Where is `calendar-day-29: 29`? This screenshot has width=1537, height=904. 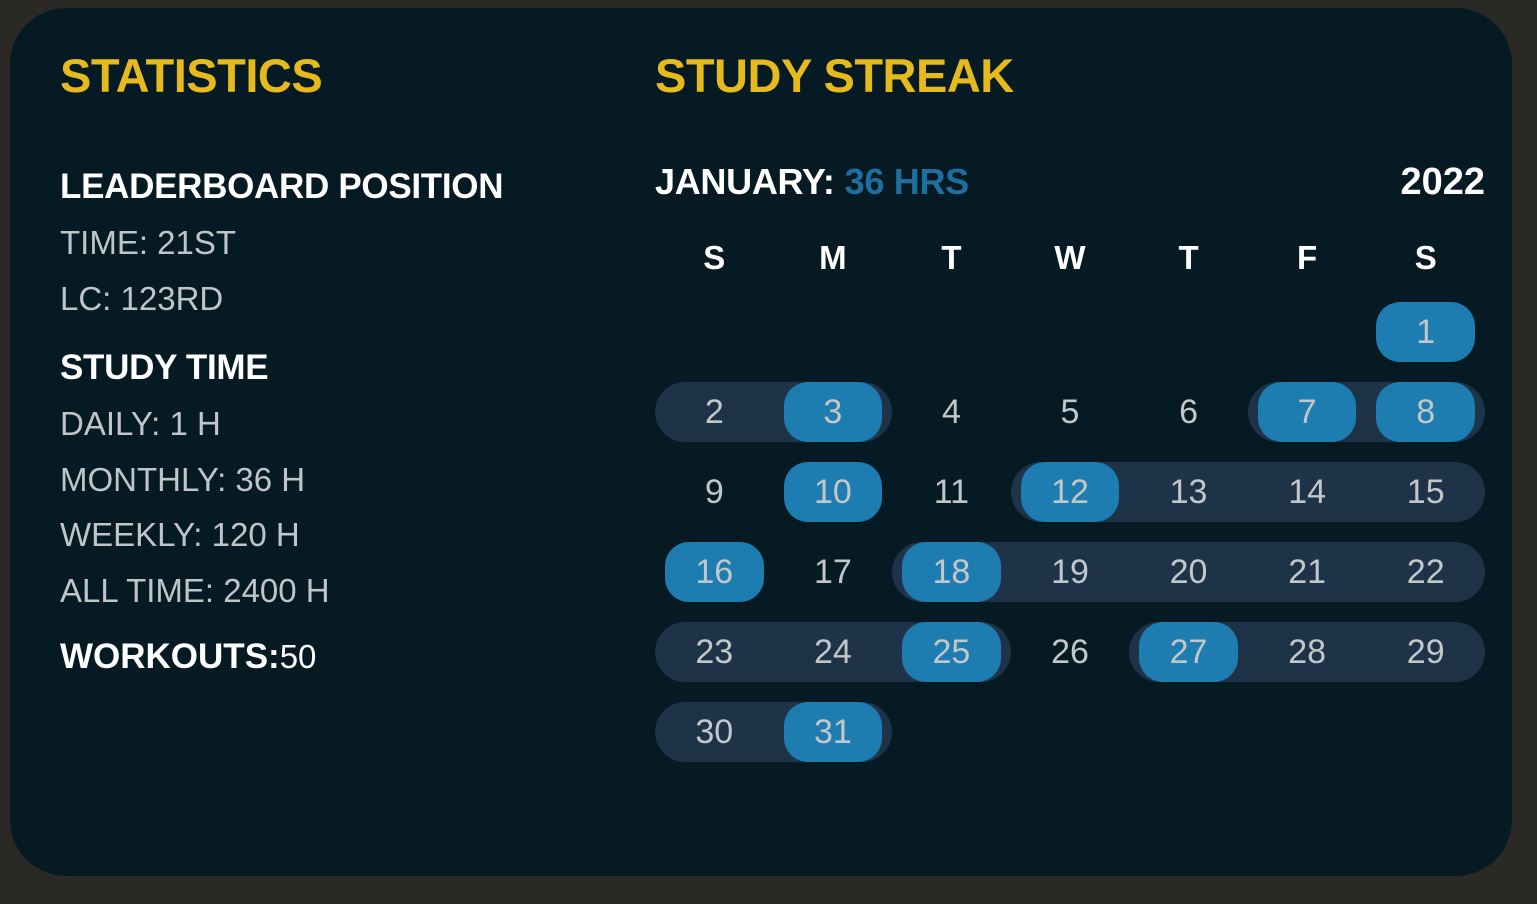 calendar-day-29: 29 is located at coordinates (1425, 652).